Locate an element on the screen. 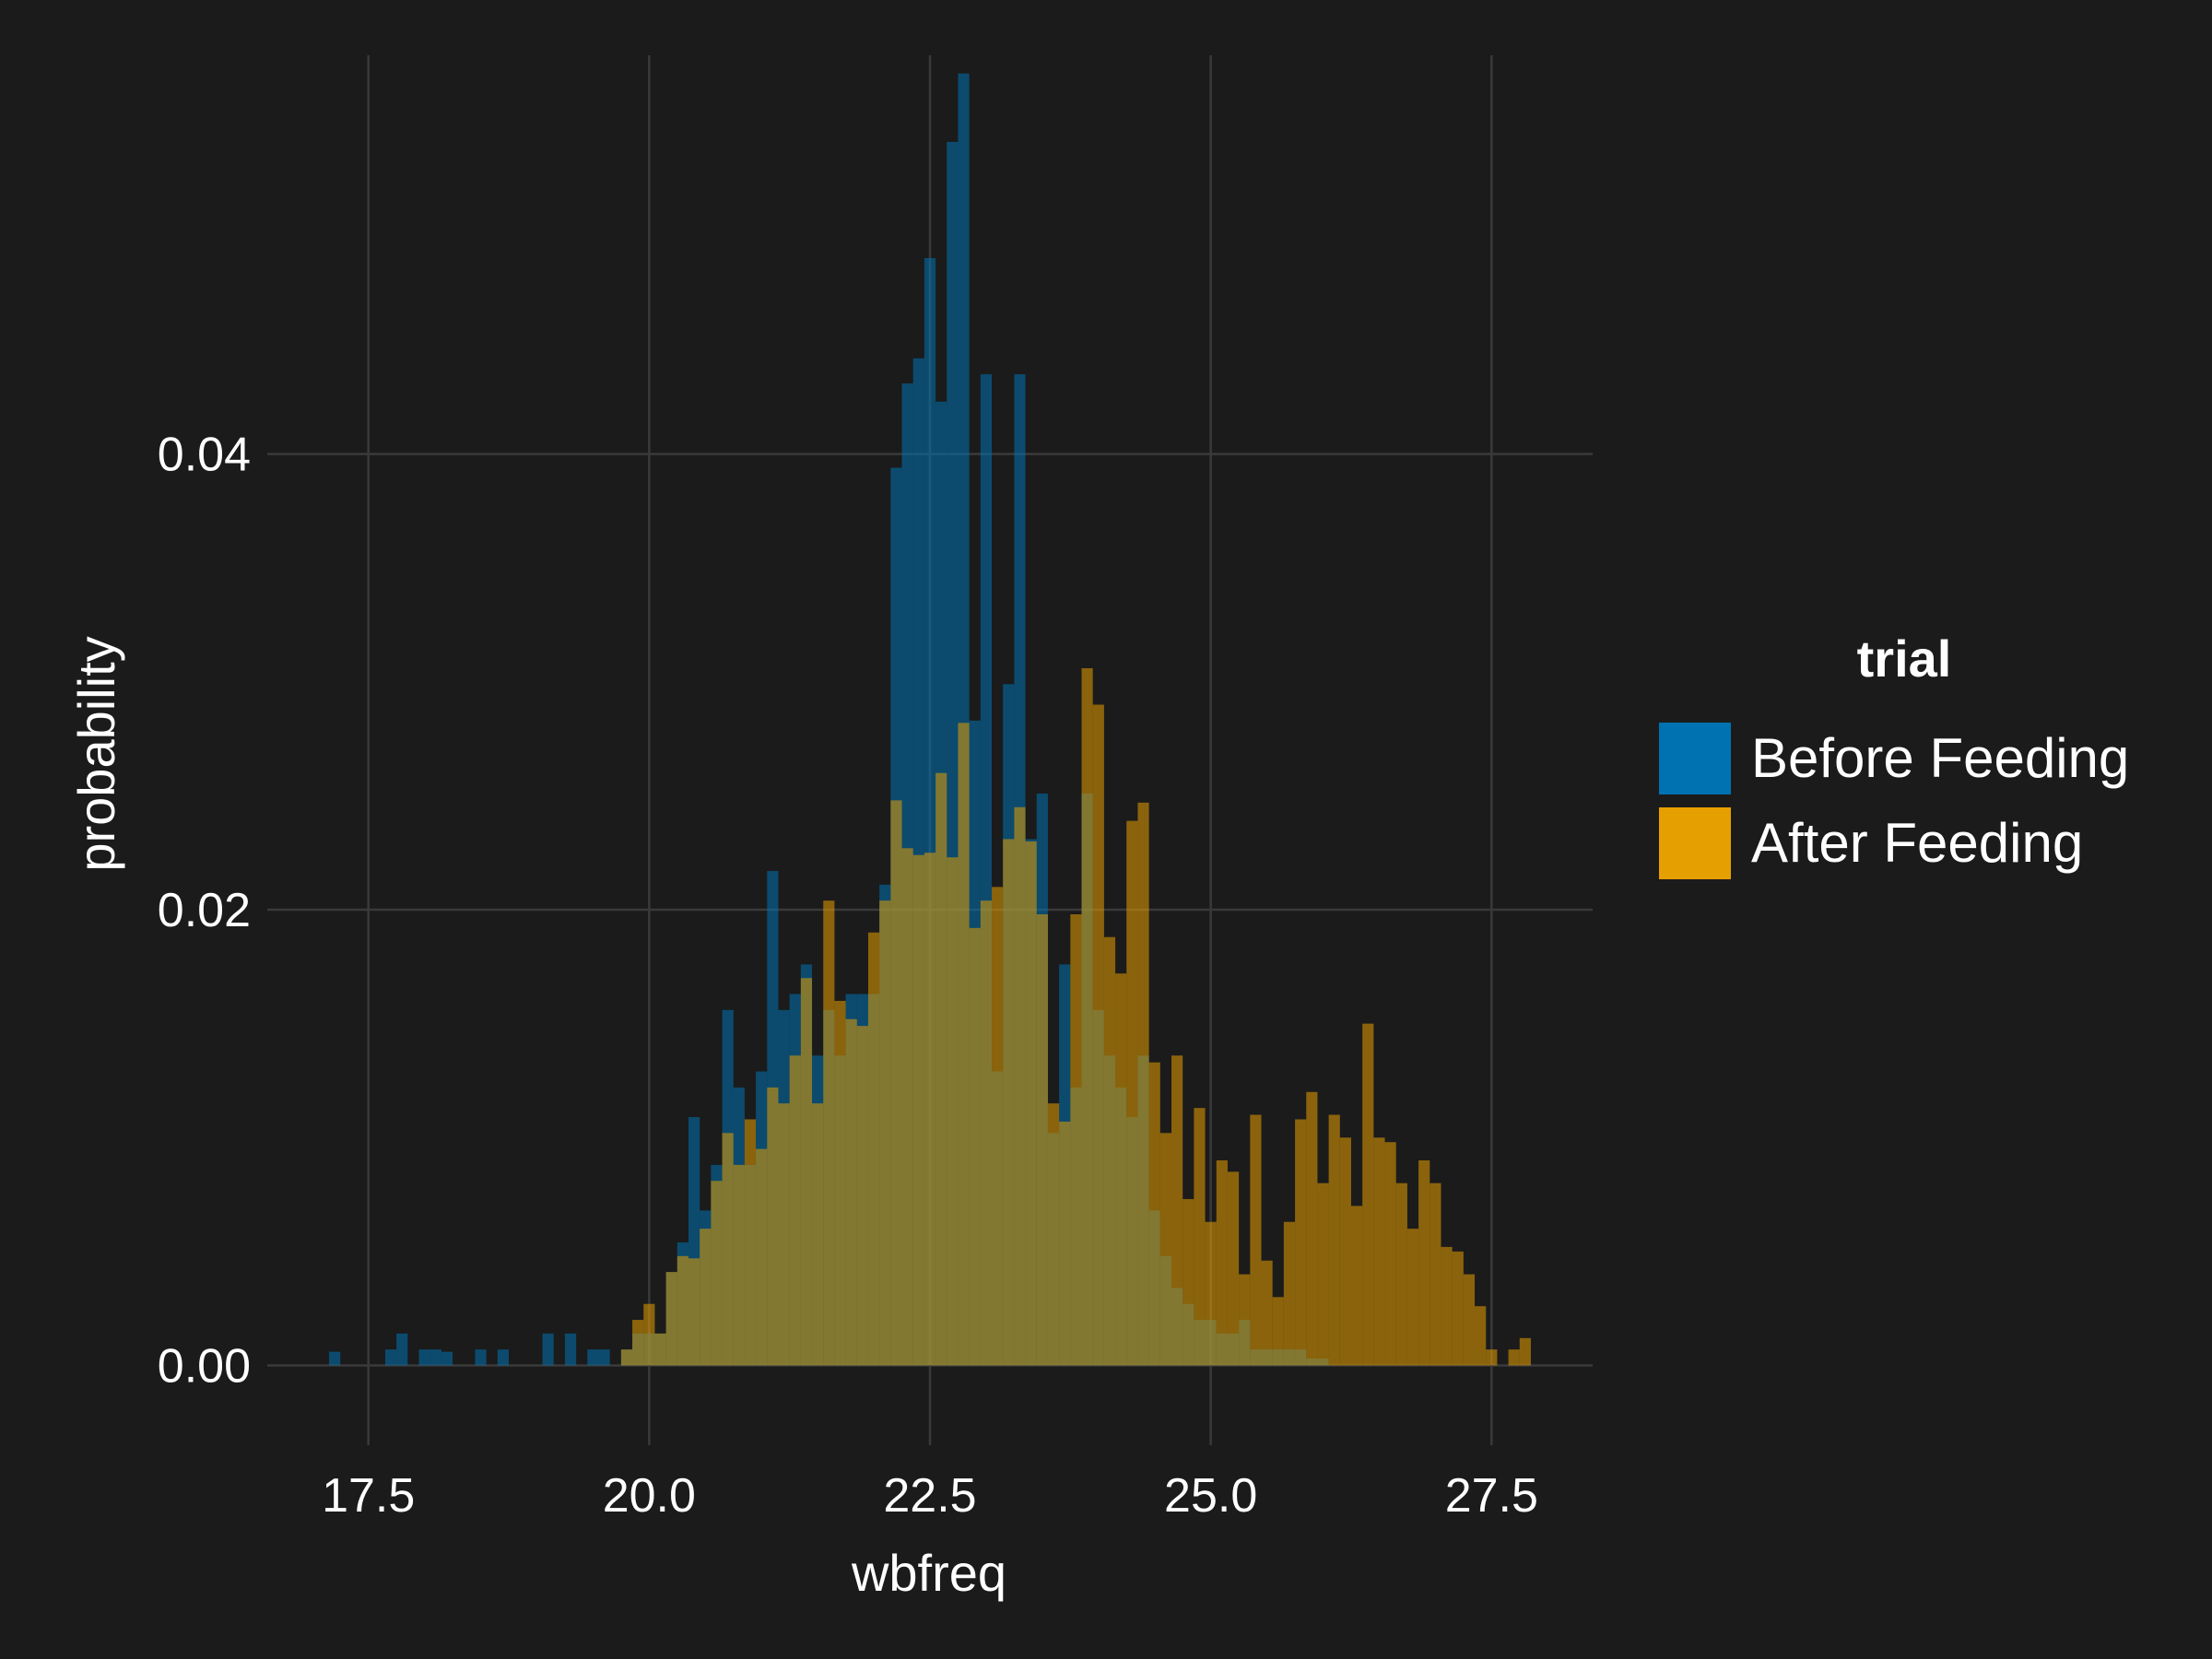  x-tick-label: 20.0 is located at coordinates (649, 1496).